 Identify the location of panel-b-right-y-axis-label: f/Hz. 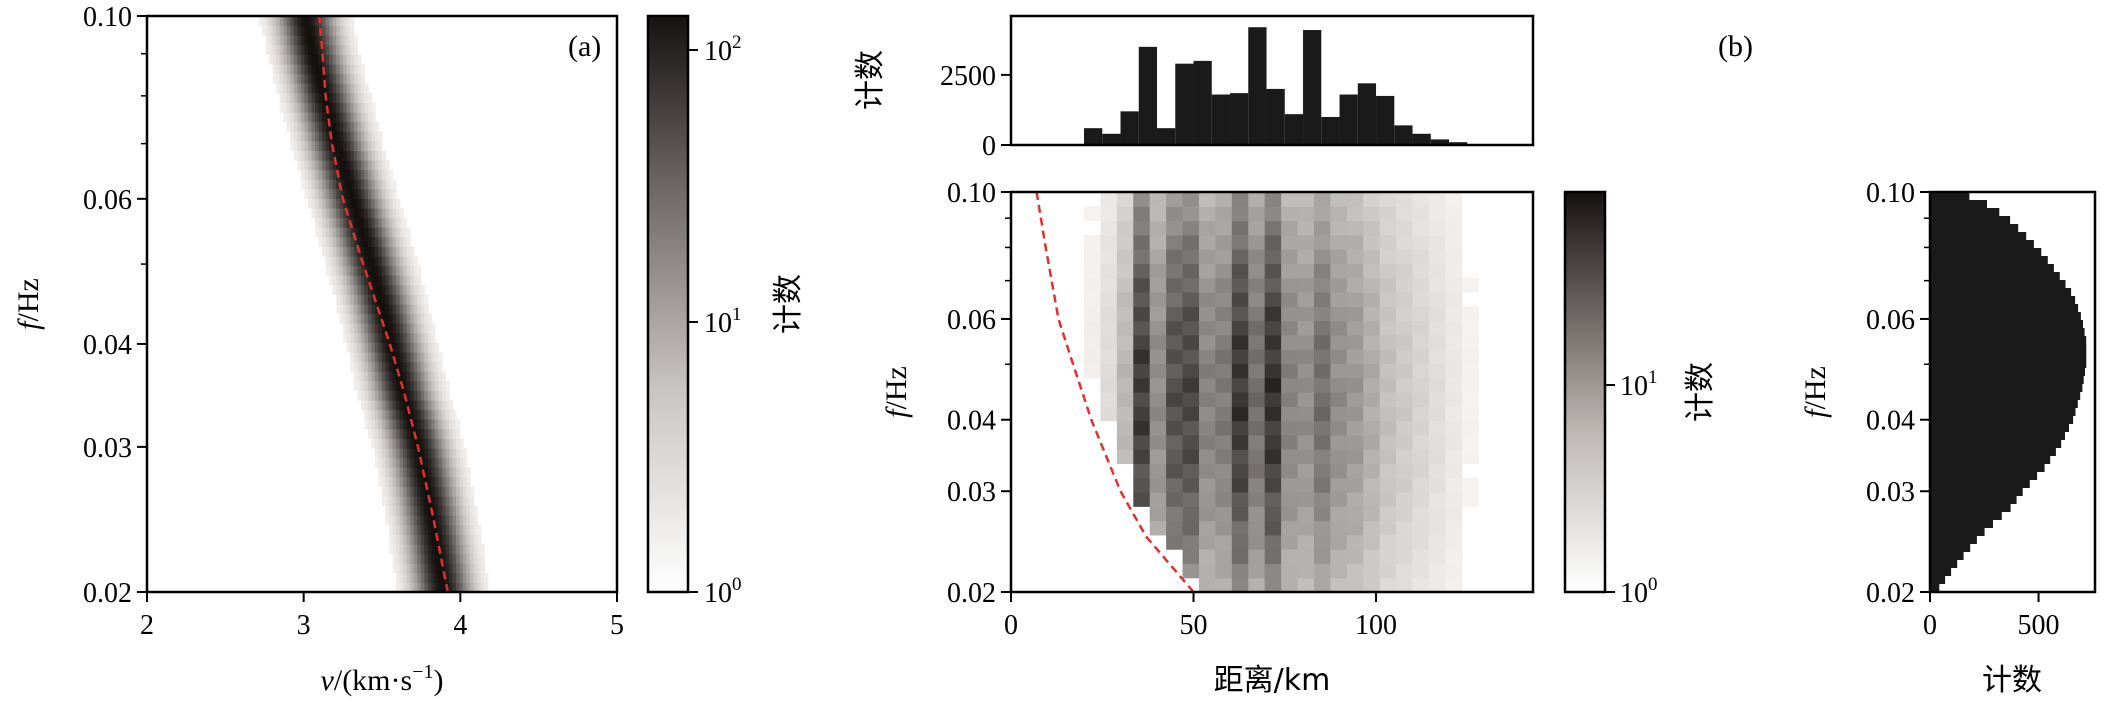
(1815, 392).